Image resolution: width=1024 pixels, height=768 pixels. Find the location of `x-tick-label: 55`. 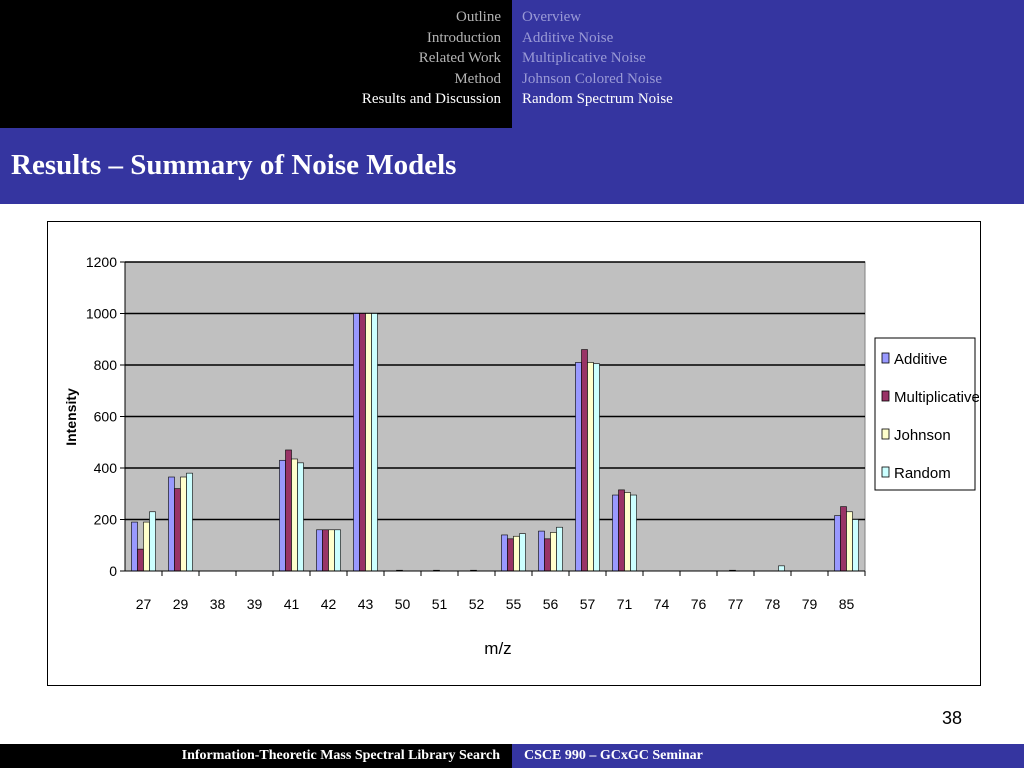

x-tick-label: 55 is located at coordinates (514, 604).